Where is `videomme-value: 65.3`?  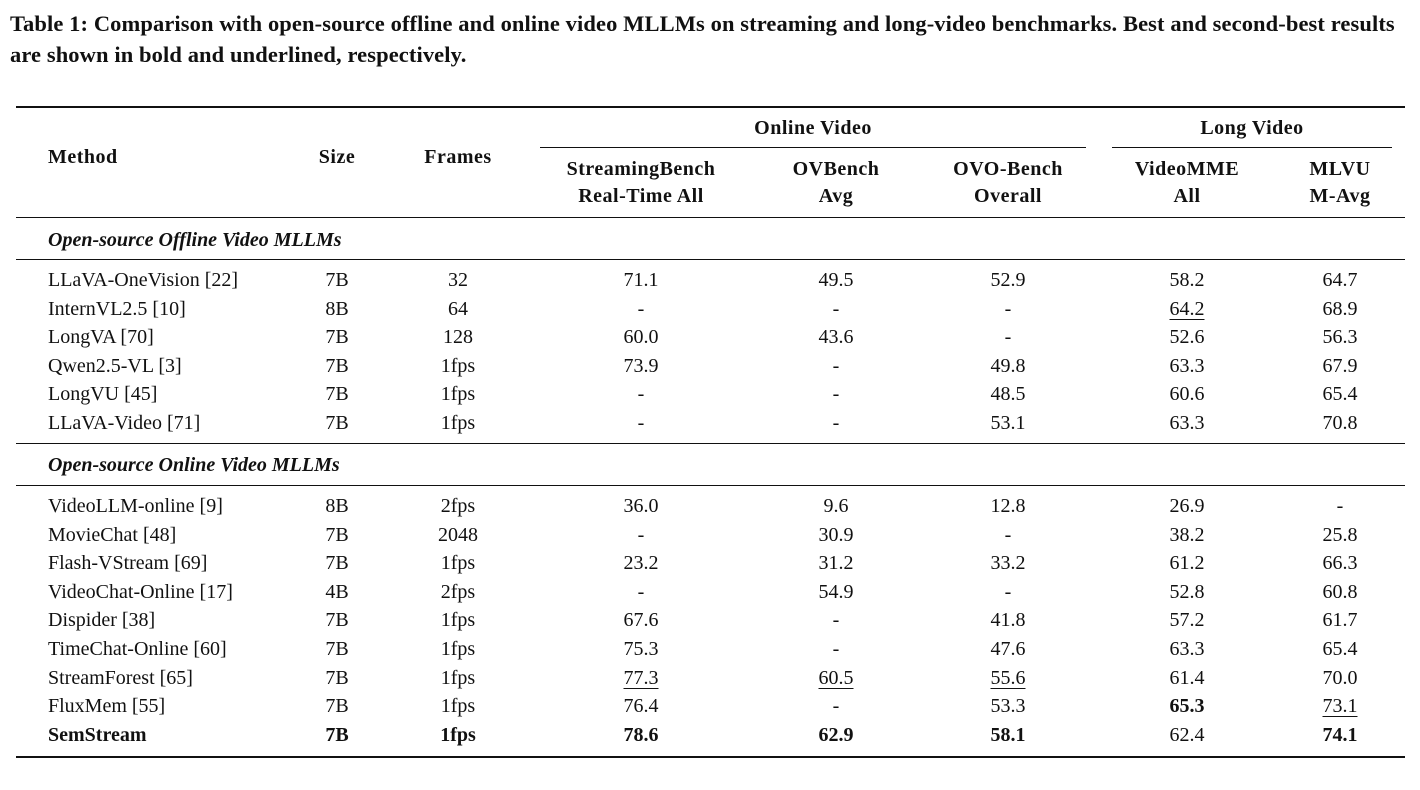 videomme-value: 65.3 is located at coordinates (1187, 706).